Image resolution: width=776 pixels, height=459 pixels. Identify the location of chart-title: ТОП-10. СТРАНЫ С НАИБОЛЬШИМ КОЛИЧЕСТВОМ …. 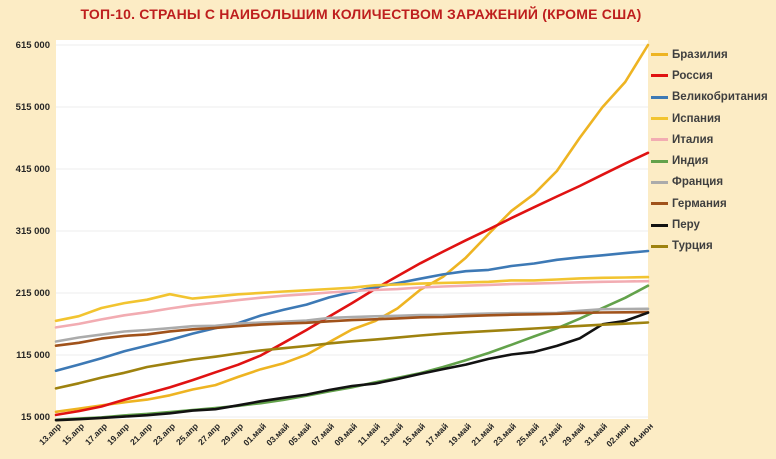
(361, 14).